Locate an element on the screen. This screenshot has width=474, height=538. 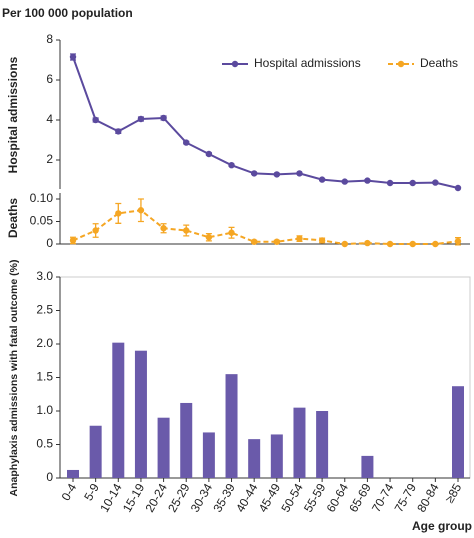
x-tick-label: 75-79 is located at coordinates (406, 498).